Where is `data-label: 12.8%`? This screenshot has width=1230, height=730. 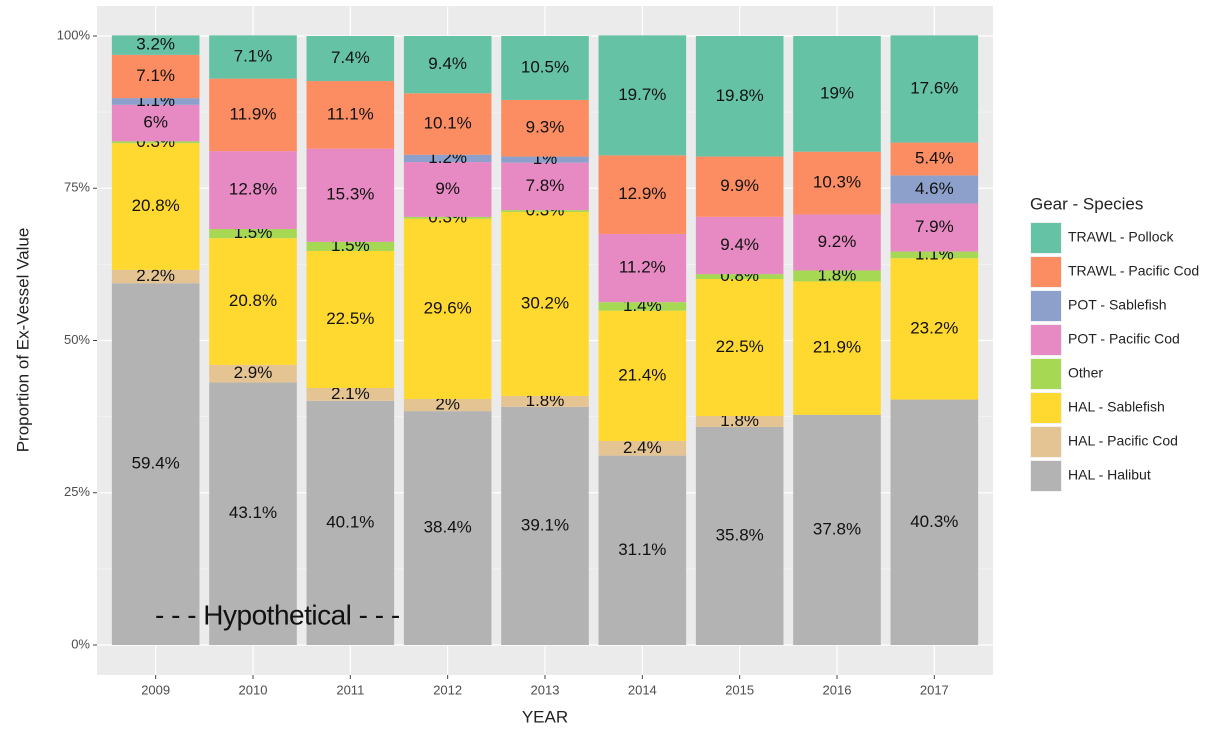 data-label: 12.8% is located at coordinates (253, 189).